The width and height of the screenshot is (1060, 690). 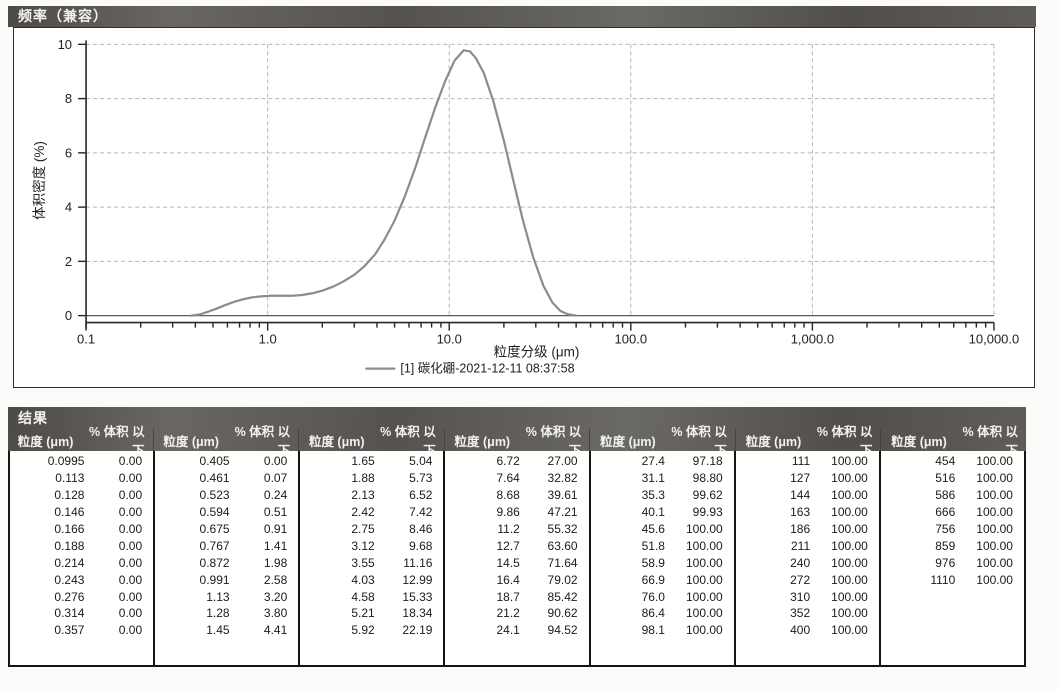 What do you see at coordinates (919, 441) in the screenshot?
I see `size-column-header: 粒度 (μm)` at bounding box center [919, 441].